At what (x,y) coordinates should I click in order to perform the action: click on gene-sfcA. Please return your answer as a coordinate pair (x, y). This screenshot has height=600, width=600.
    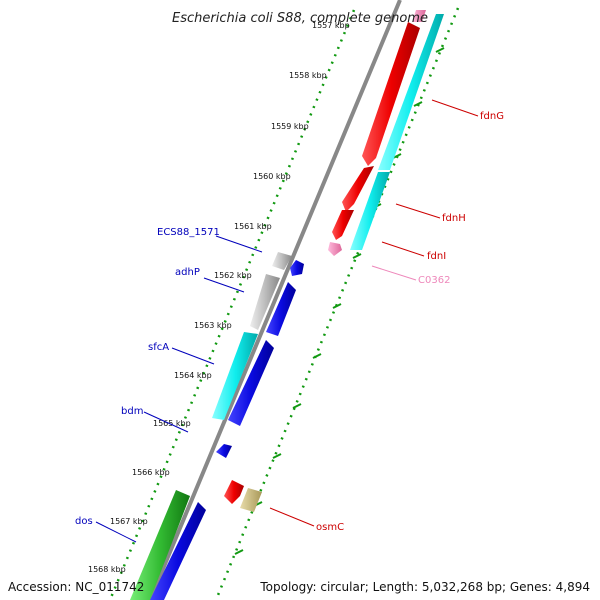
    Looking at the image, I should click on (251, 383).